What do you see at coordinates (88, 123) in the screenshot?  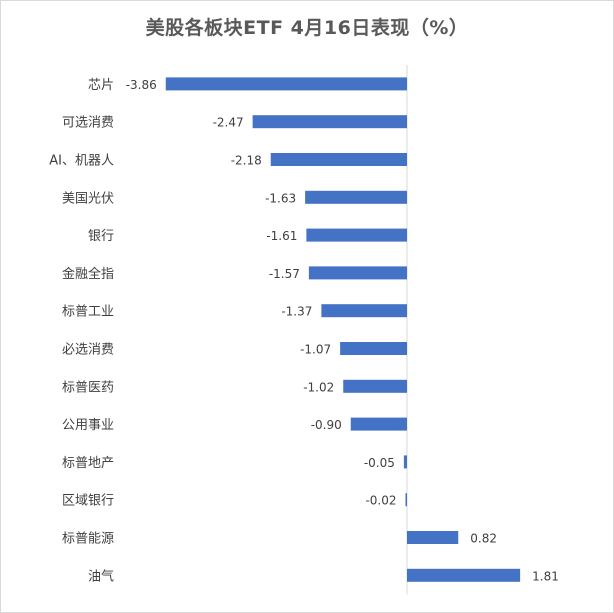 I see `category-label: 可选消费` at bounding box center [88, 123].